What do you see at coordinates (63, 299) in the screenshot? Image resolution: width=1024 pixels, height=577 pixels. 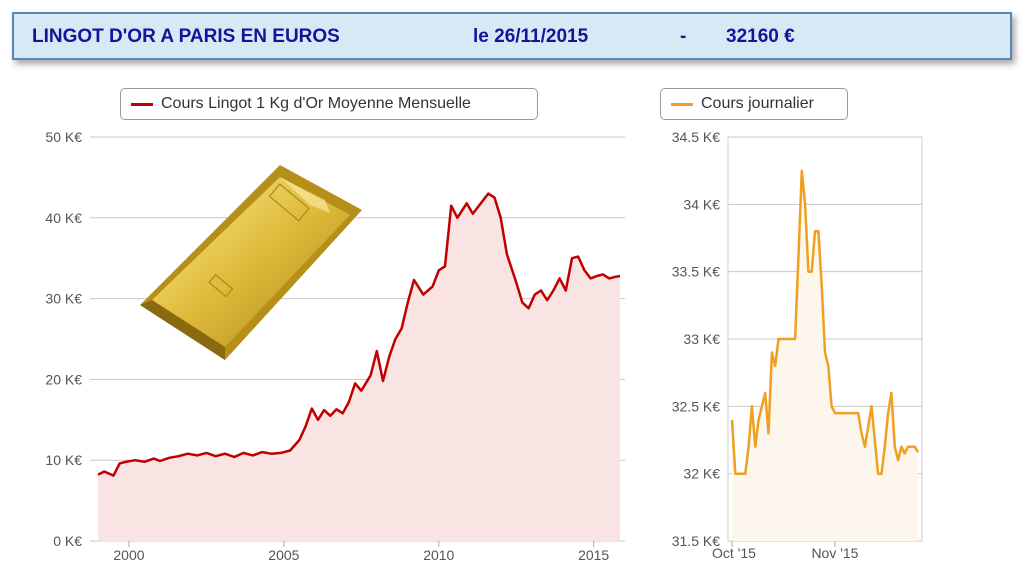 I see `monthly-y-tick-label: 30 K€` at bounding box center [63, 299].